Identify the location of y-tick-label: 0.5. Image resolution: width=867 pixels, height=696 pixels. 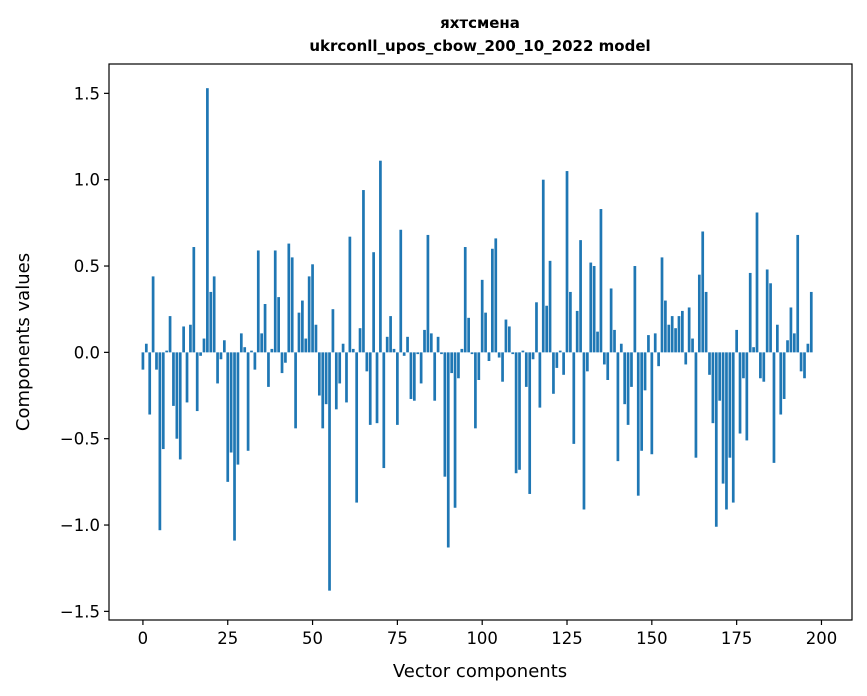
(87, 266).